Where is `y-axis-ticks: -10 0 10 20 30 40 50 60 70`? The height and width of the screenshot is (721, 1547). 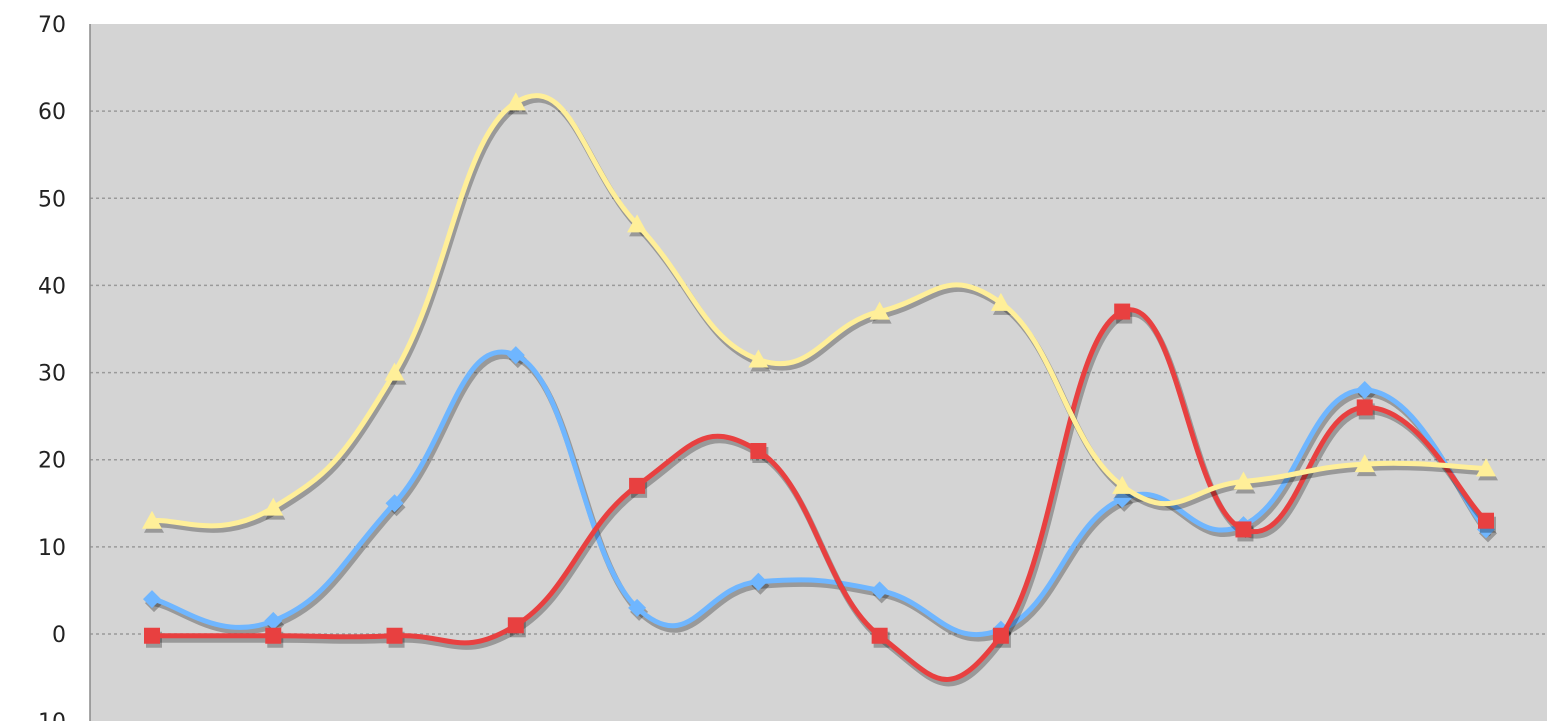
y-axis-ticks: -10 0 10 20 30 40 50 60 70 is located at coordinates (48, 367).